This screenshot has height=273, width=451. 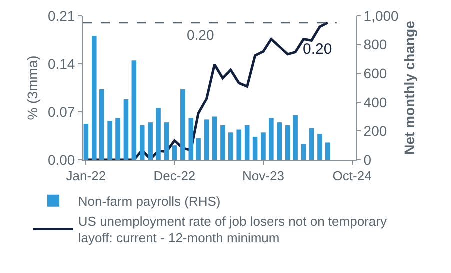 I want to click on ref-line-label: 0.20, so click(x=200, y=35).